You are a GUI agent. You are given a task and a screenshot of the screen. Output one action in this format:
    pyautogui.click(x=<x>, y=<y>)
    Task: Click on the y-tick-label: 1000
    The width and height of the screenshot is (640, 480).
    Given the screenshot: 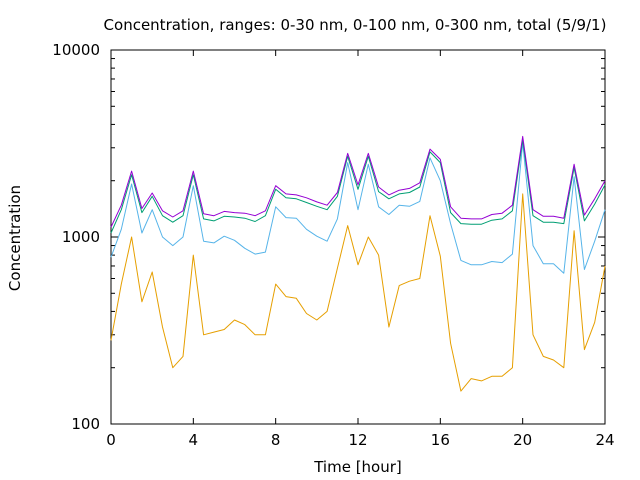 What is the action you would take?
    pyautogui.click(x=81, y=237)
    